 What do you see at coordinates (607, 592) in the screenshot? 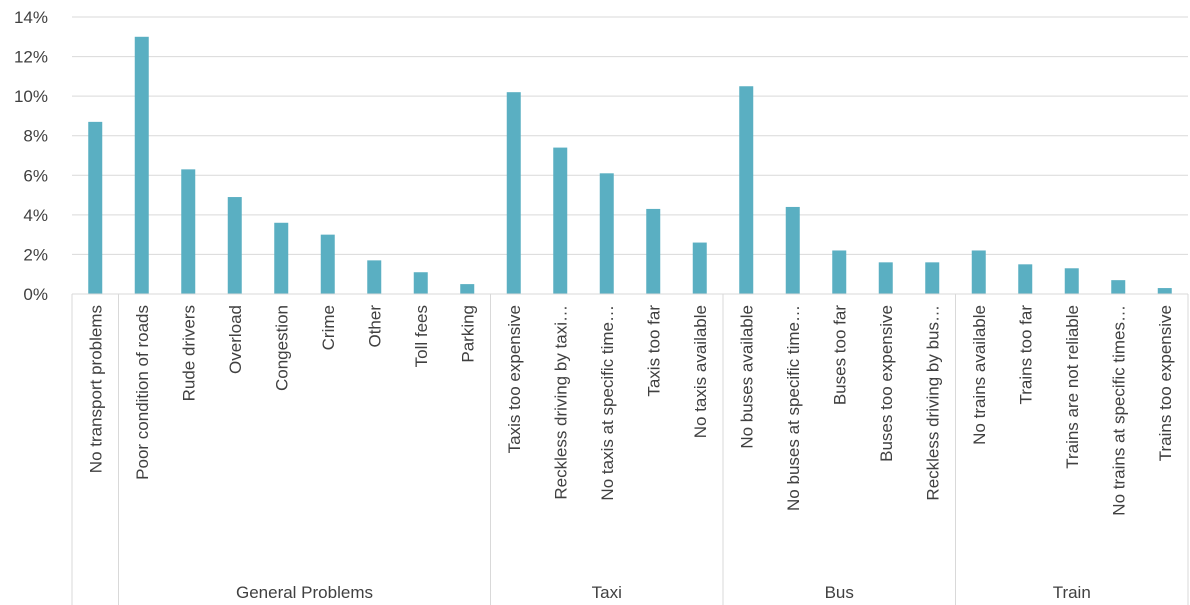
I see `x-group-label: Taxi` at bounding box center [607, 592].